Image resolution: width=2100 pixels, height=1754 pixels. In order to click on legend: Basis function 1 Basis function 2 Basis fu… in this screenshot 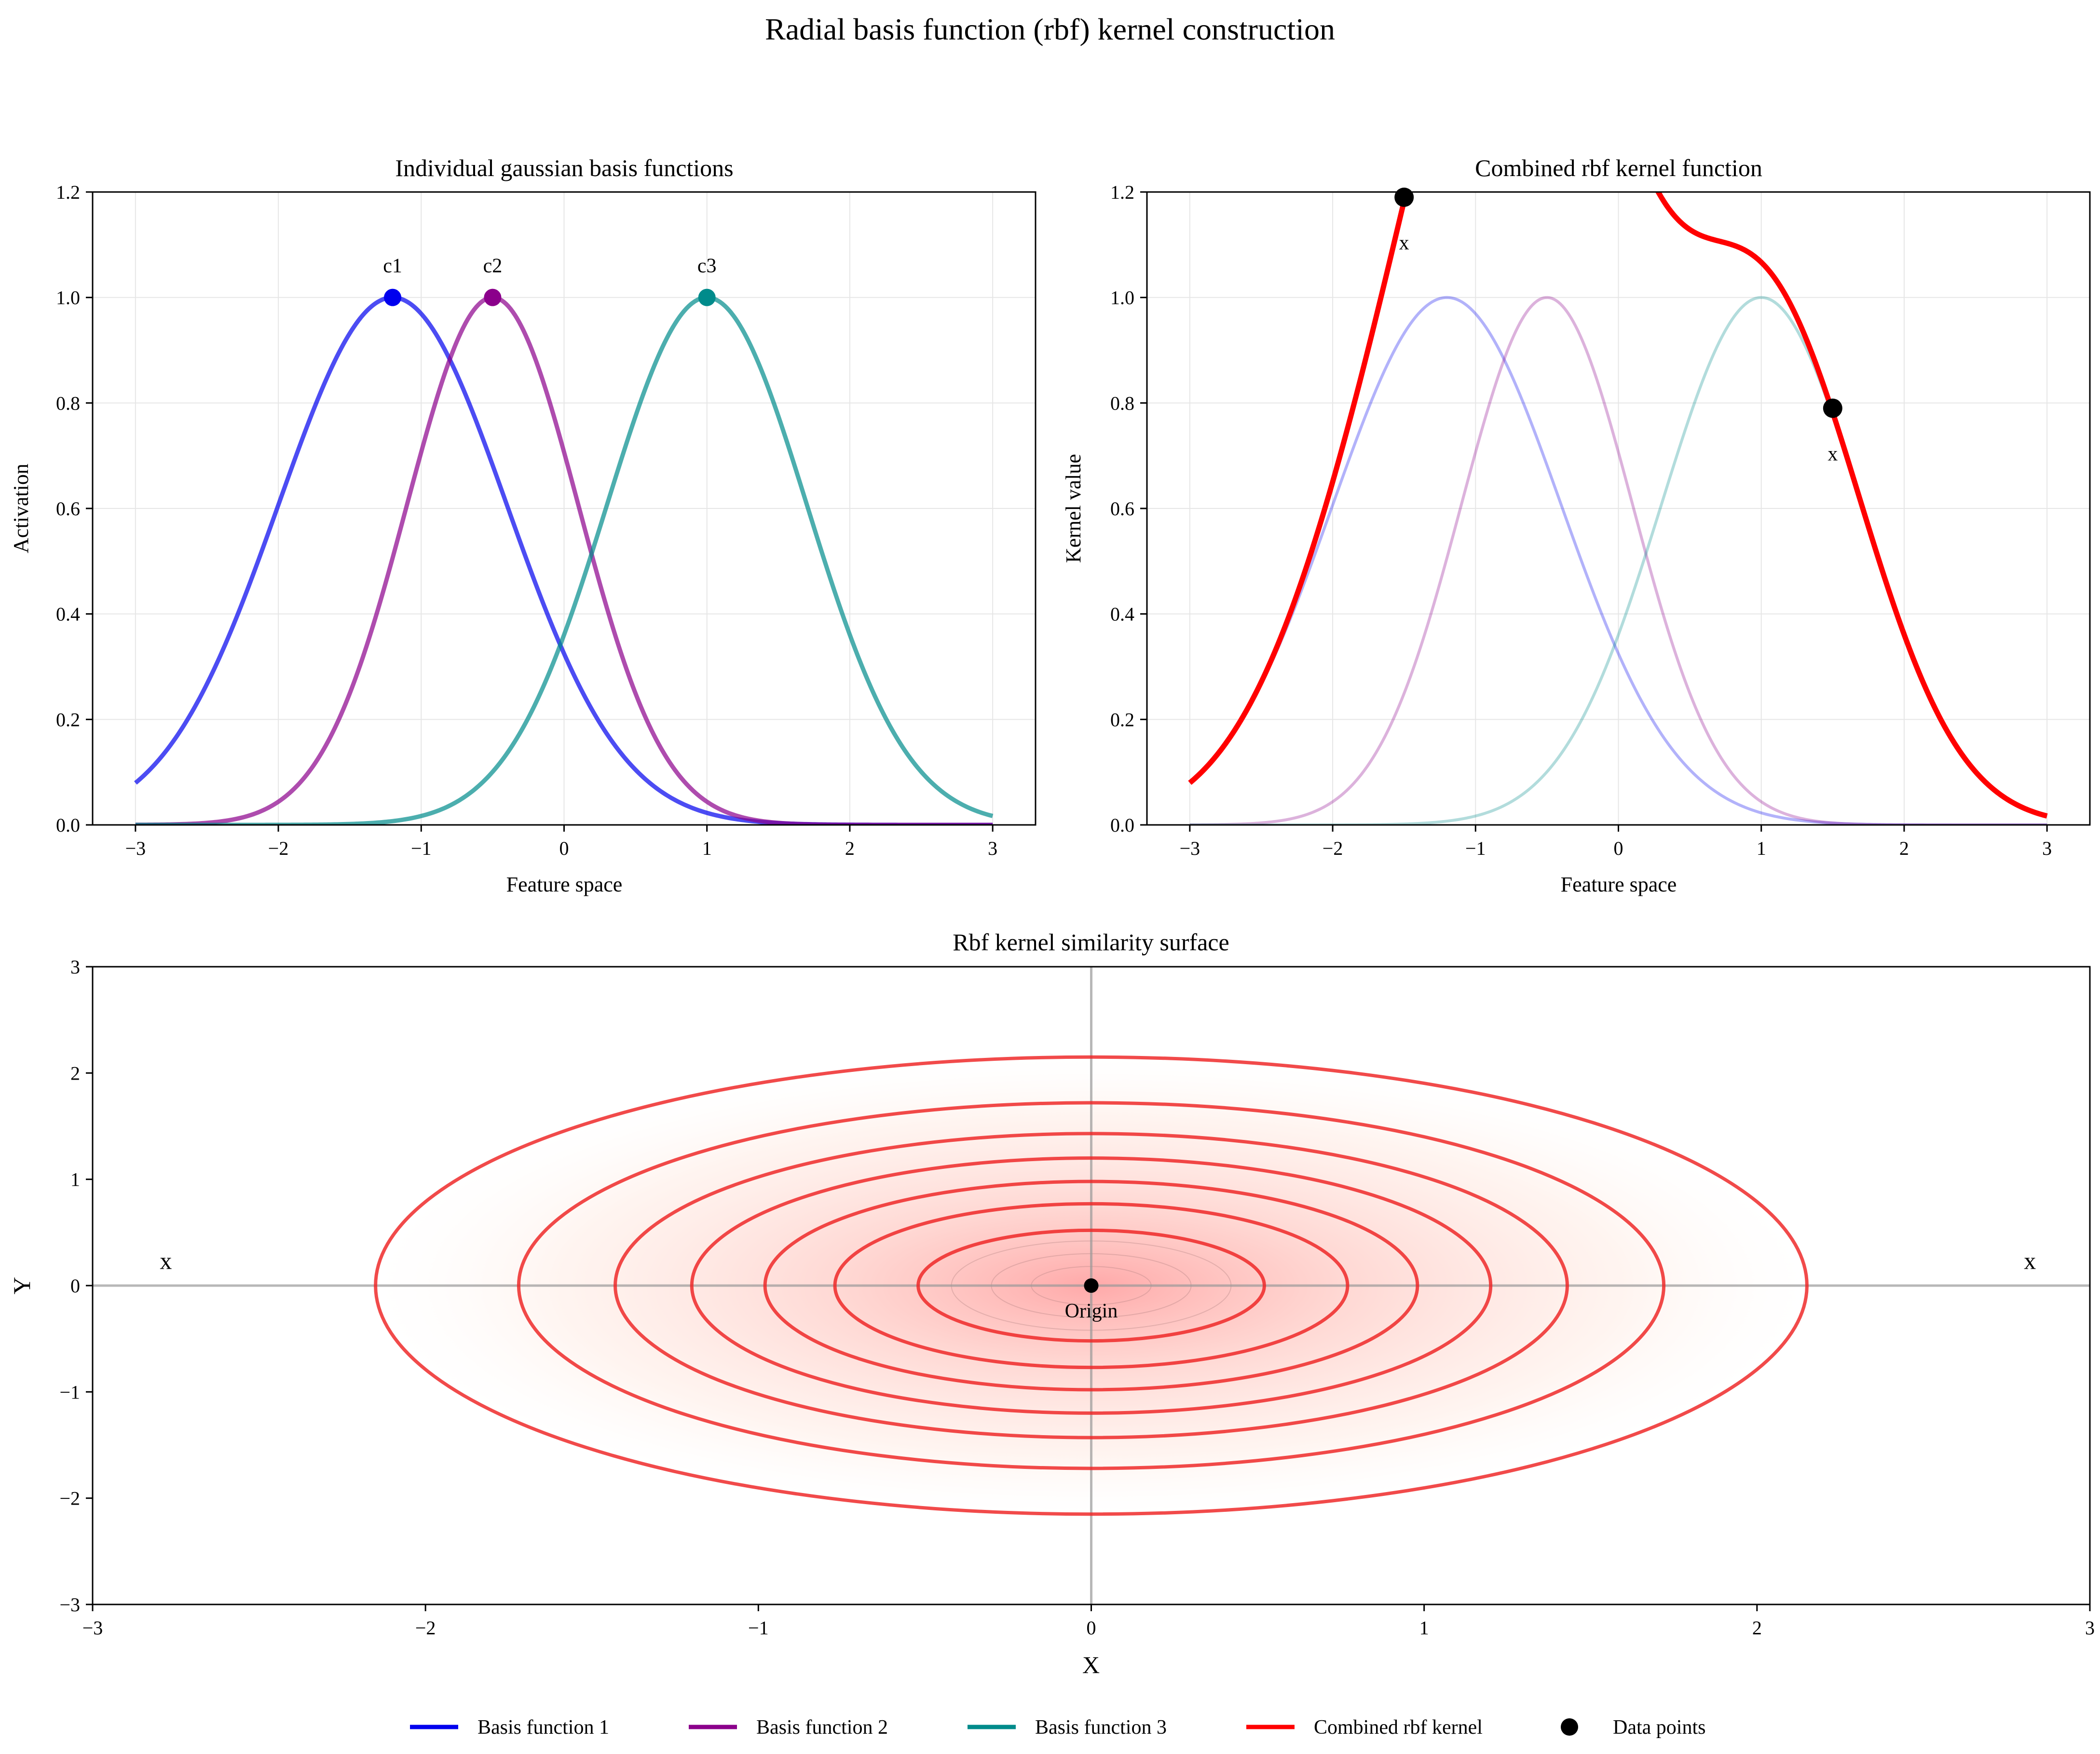, I will do `click(1057, 1727)`.